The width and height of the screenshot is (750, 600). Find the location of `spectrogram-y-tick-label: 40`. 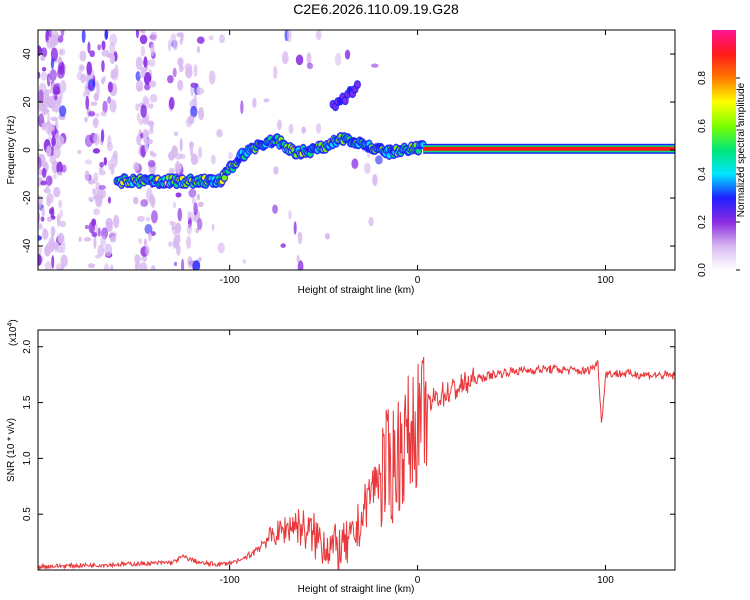

spectrogram-y-tick-label: 40 is located at coordinates (27, 54).